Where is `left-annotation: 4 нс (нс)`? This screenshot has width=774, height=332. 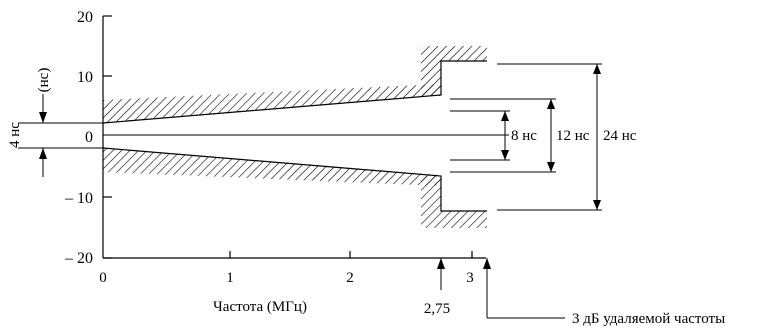 left-annotation: 4 нс (нс) is located at coordinates (55, 122).